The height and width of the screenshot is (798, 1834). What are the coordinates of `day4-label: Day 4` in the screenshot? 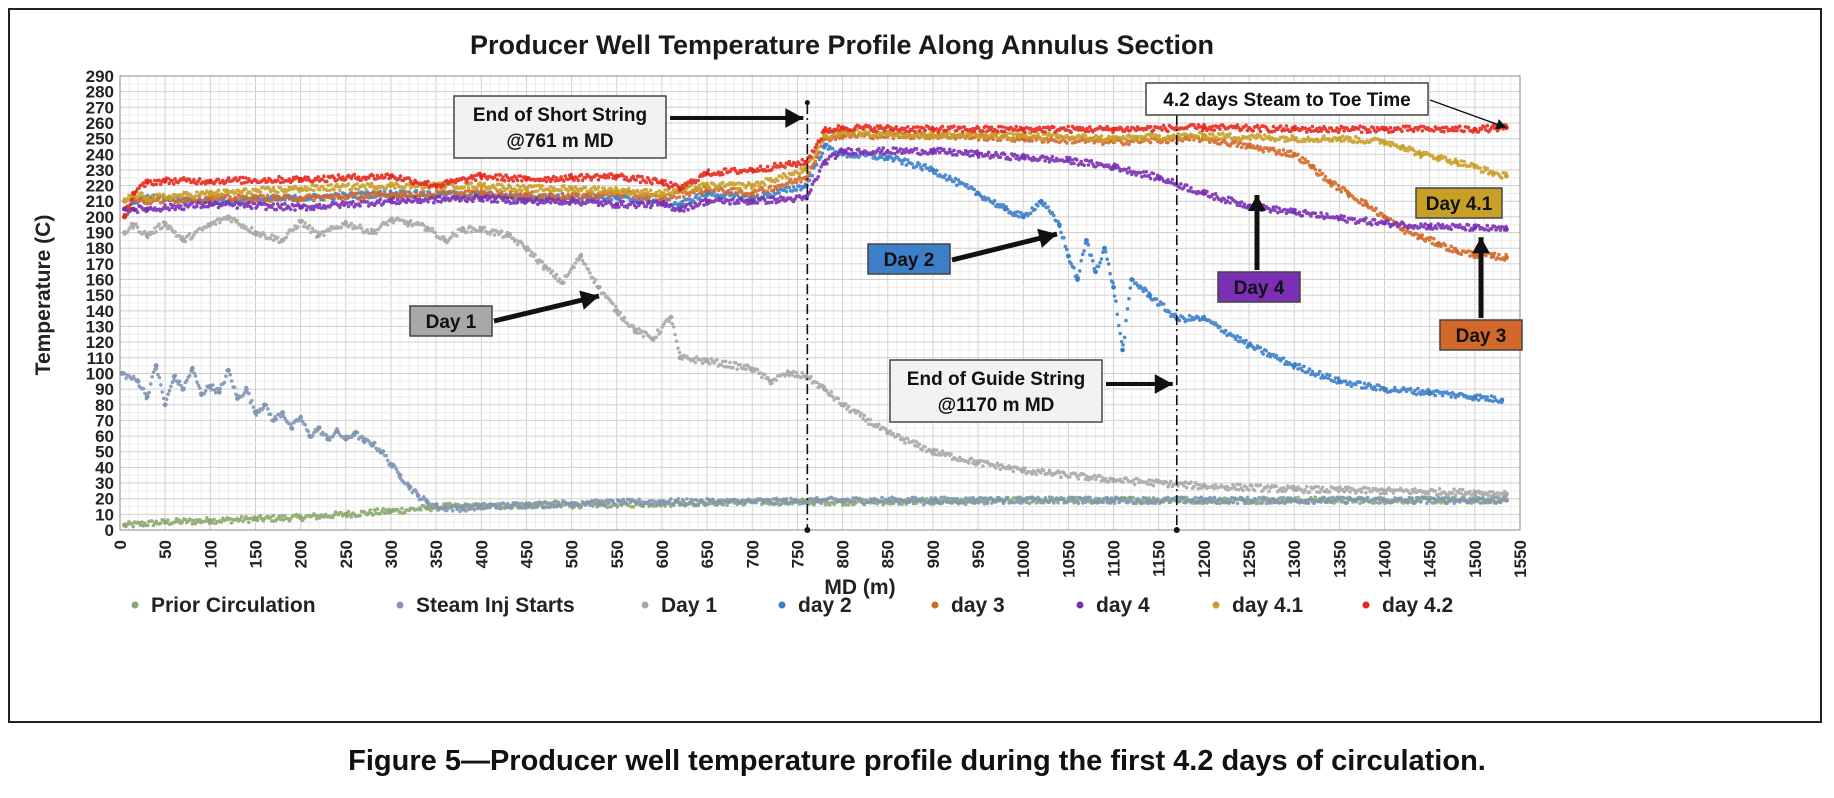 It's located at (1259, 287).